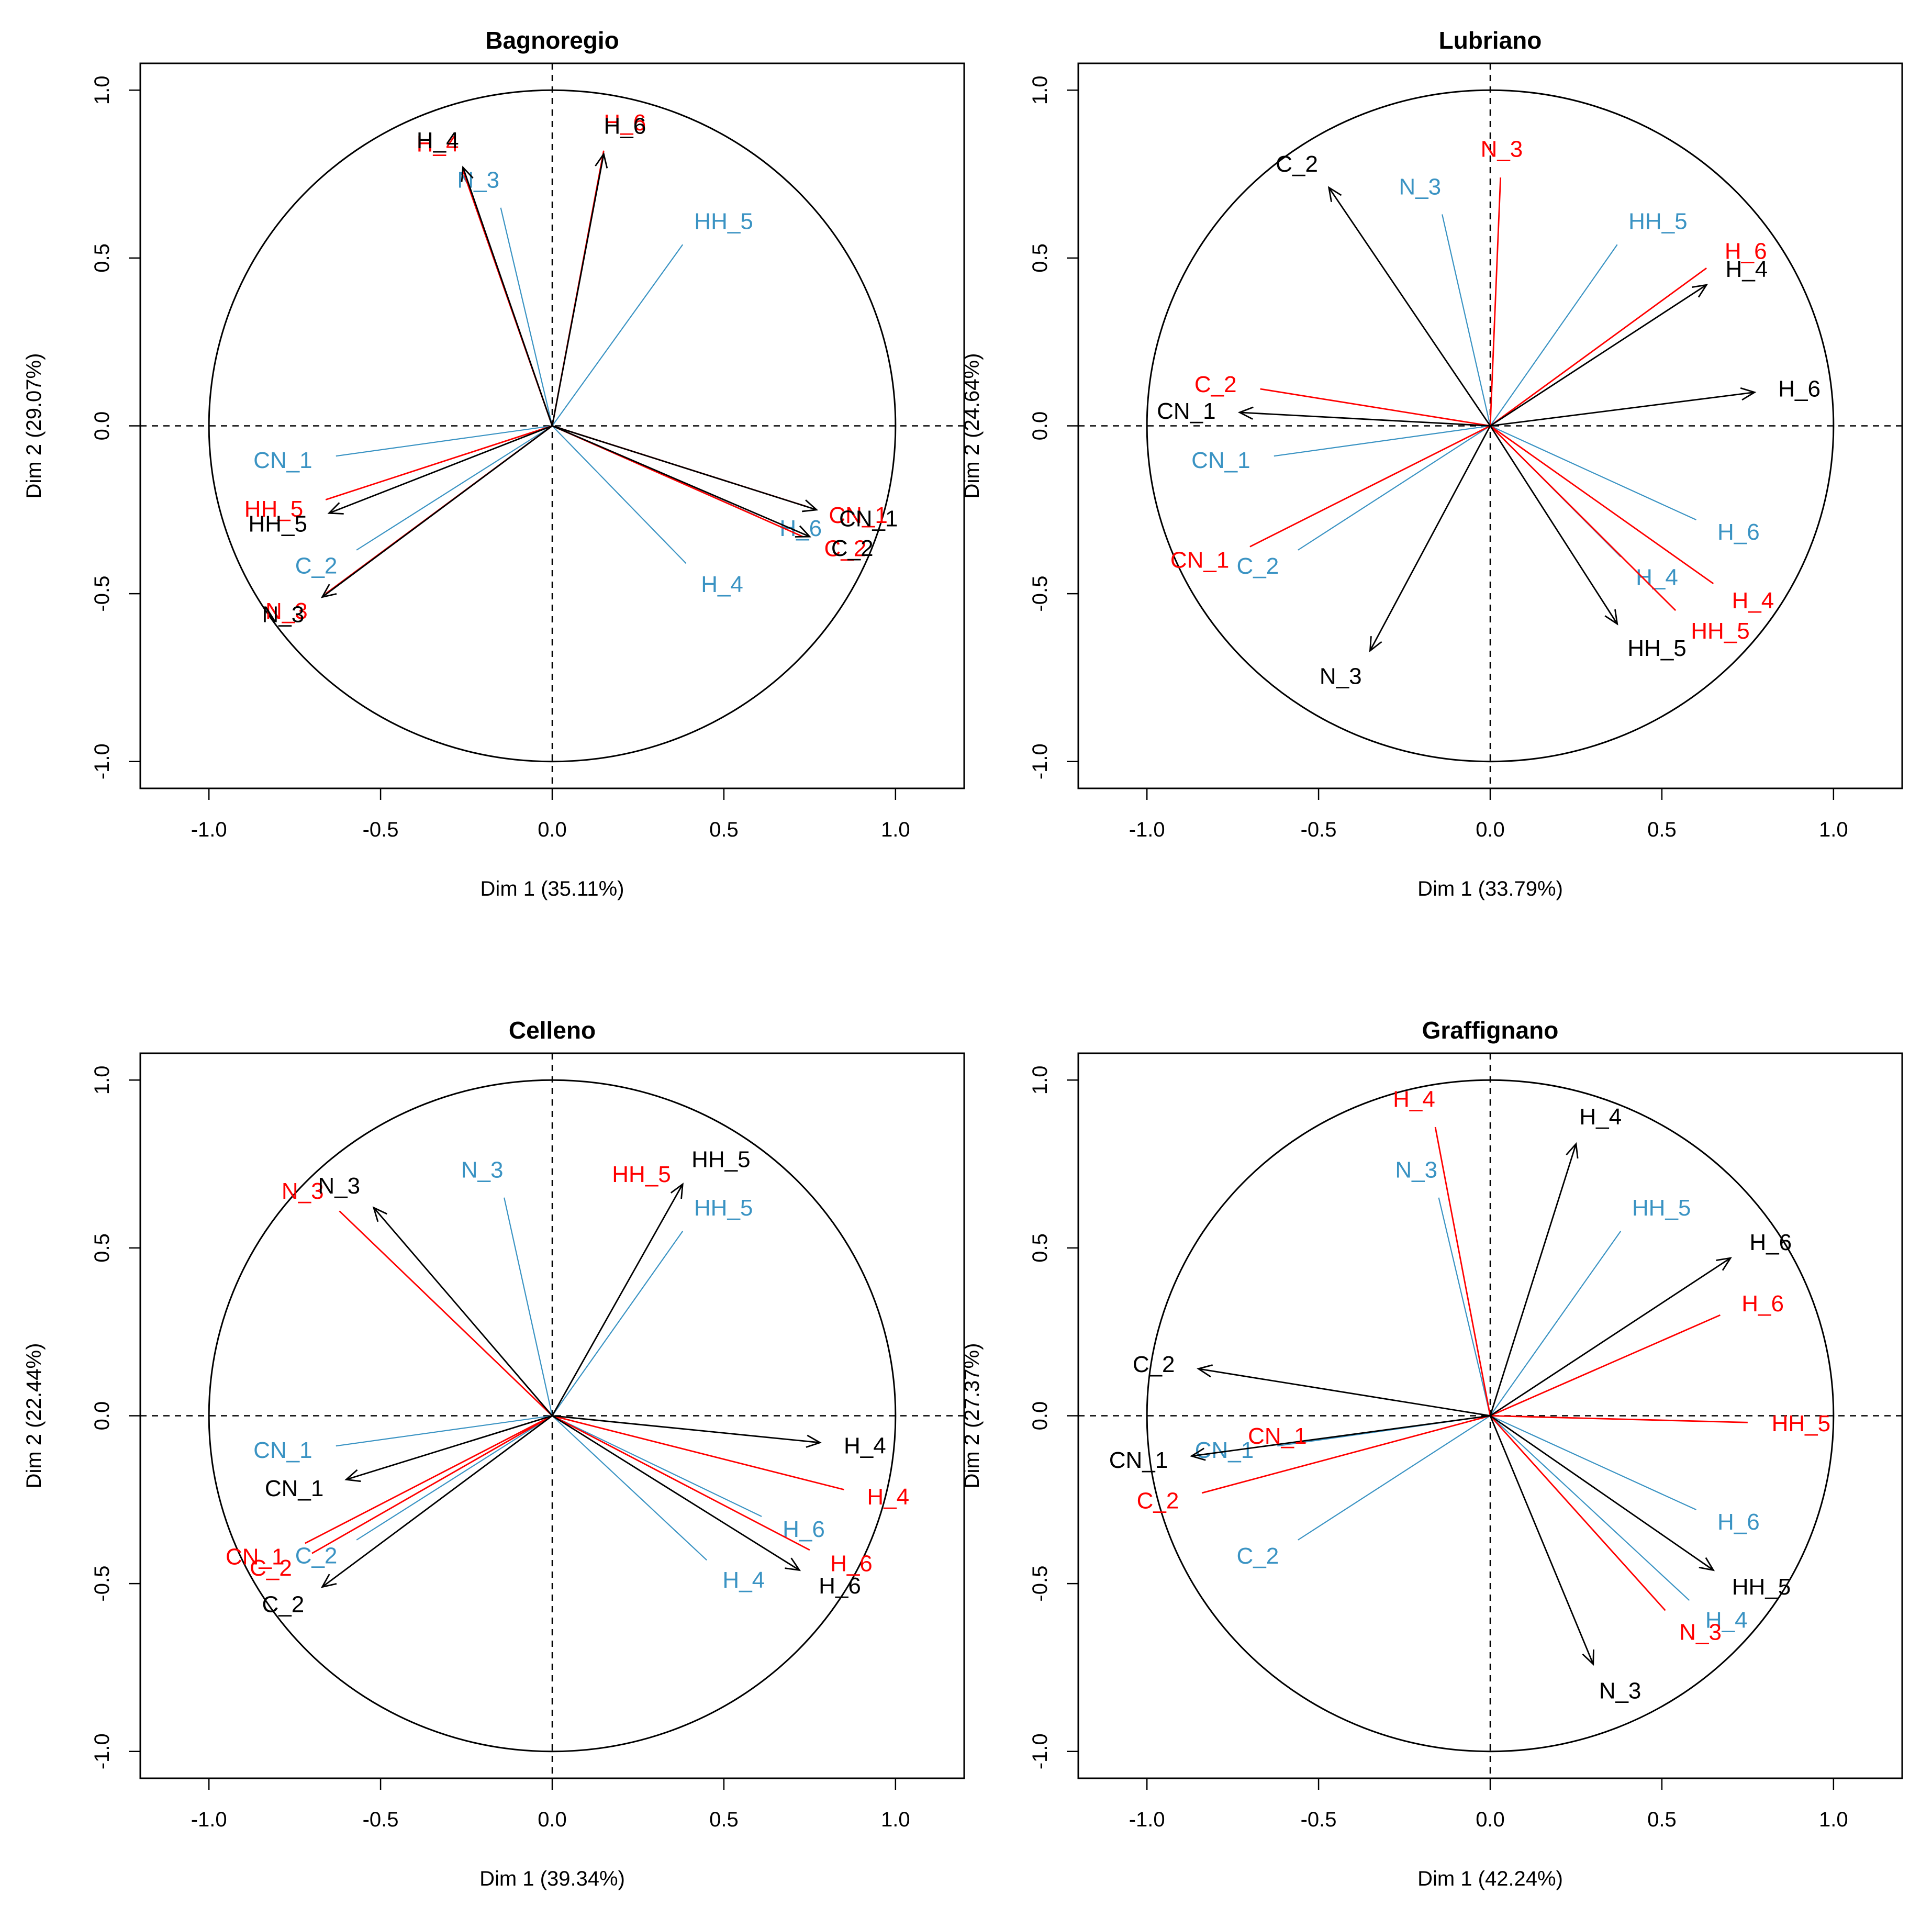  Describe the element at coordinates (1040, 1584) in the screenshot. I see `y-tick-label: -0.5` at that location.